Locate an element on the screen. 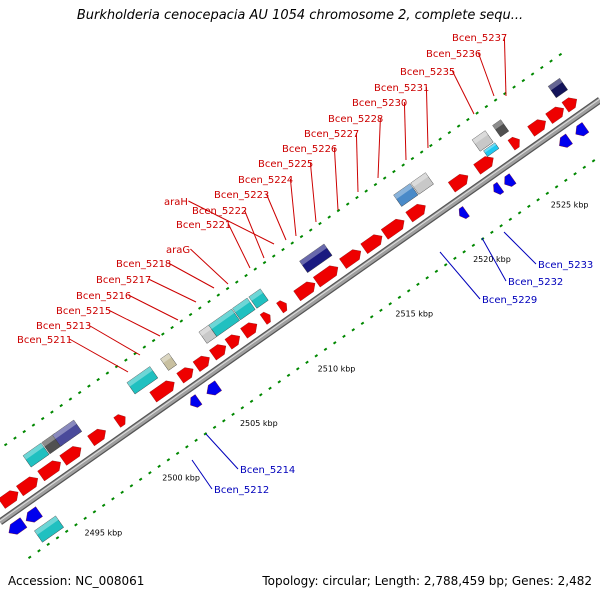 This screenshot has width=600, height=600. gene-label-forward: Bcen_5224 is located at coordinates (265, 180).